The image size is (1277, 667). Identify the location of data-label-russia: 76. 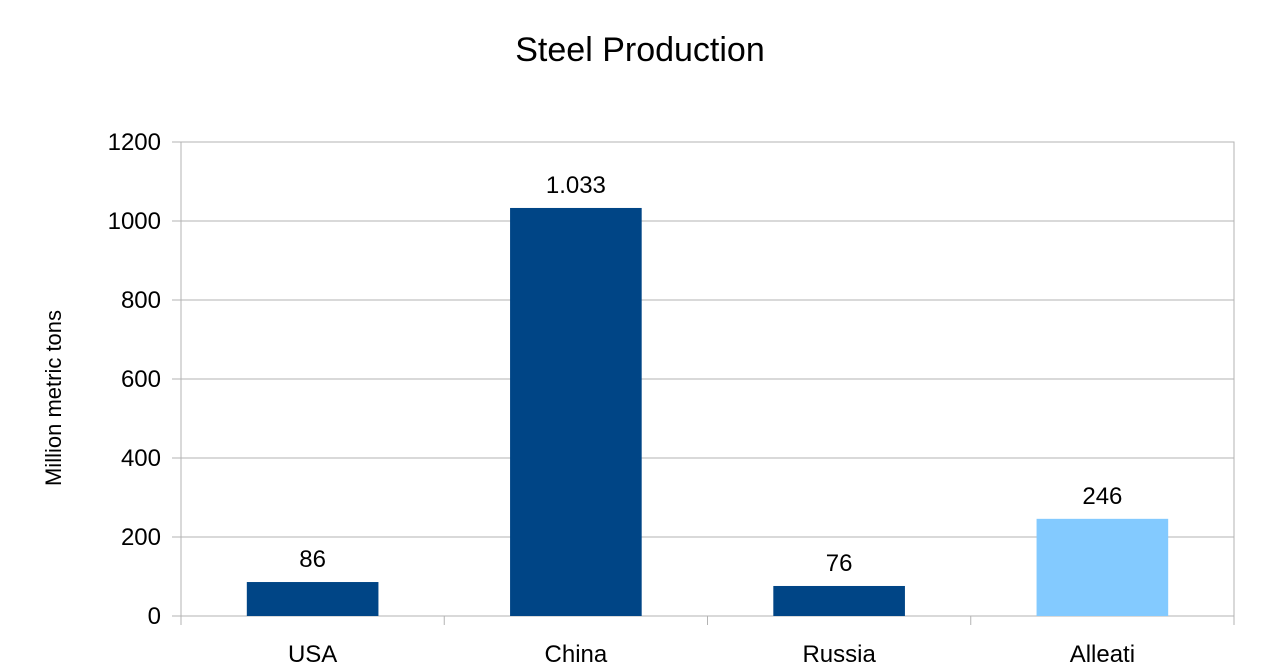
(839, 563).